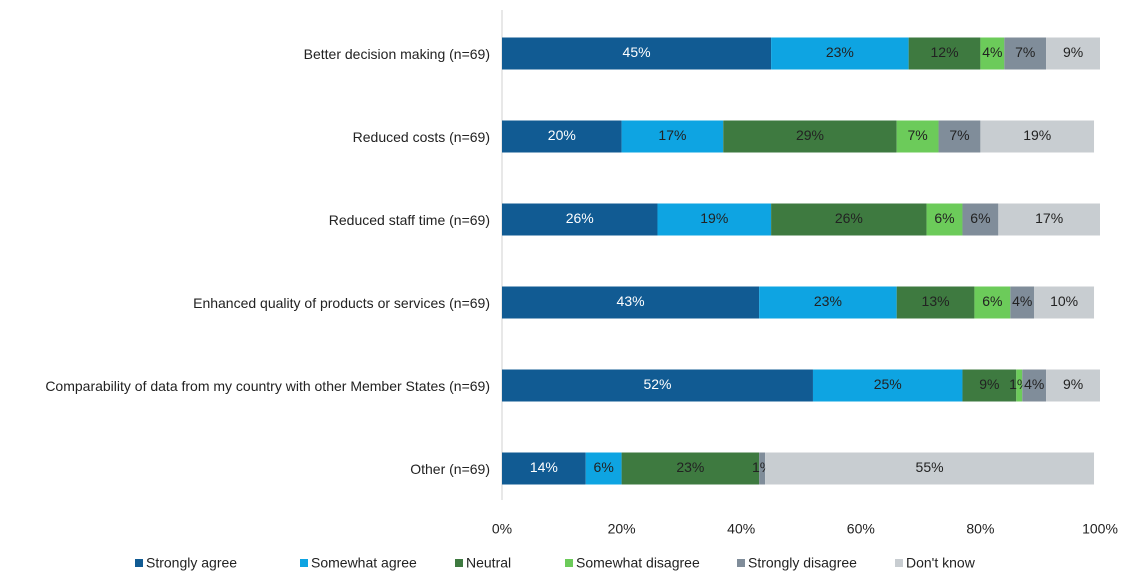 Image resolution: width=1124 pixels, height=573 pixels. I want to click on data-label: 55%, so click(930, 467).